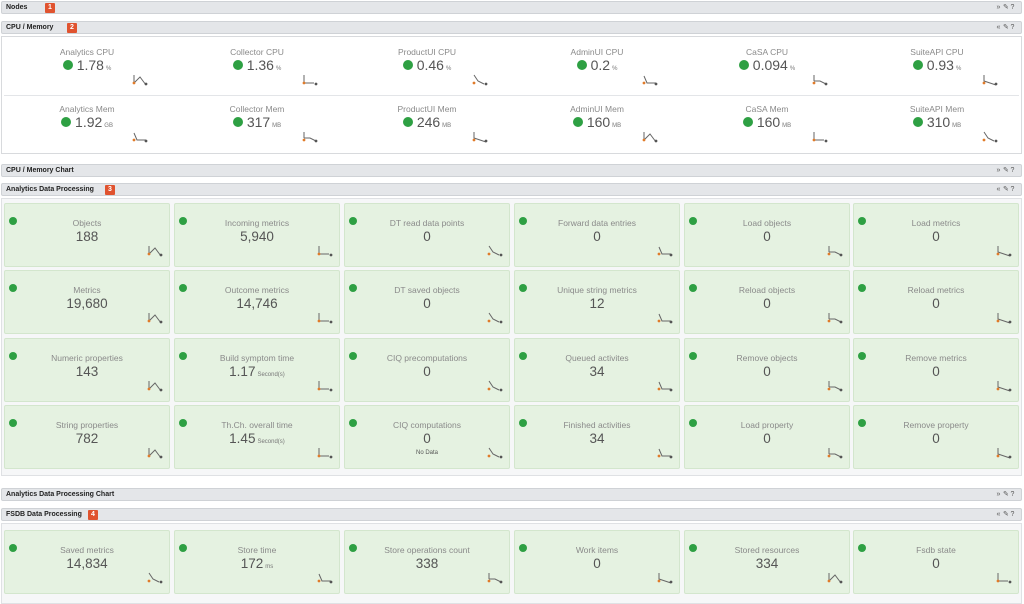 This screenshot has height=604, width=1024. What do you see at coordinates (427, 235) in the screenshot?
I see `metric-tile: DT read data points 0` at bounding box center [427, 235].